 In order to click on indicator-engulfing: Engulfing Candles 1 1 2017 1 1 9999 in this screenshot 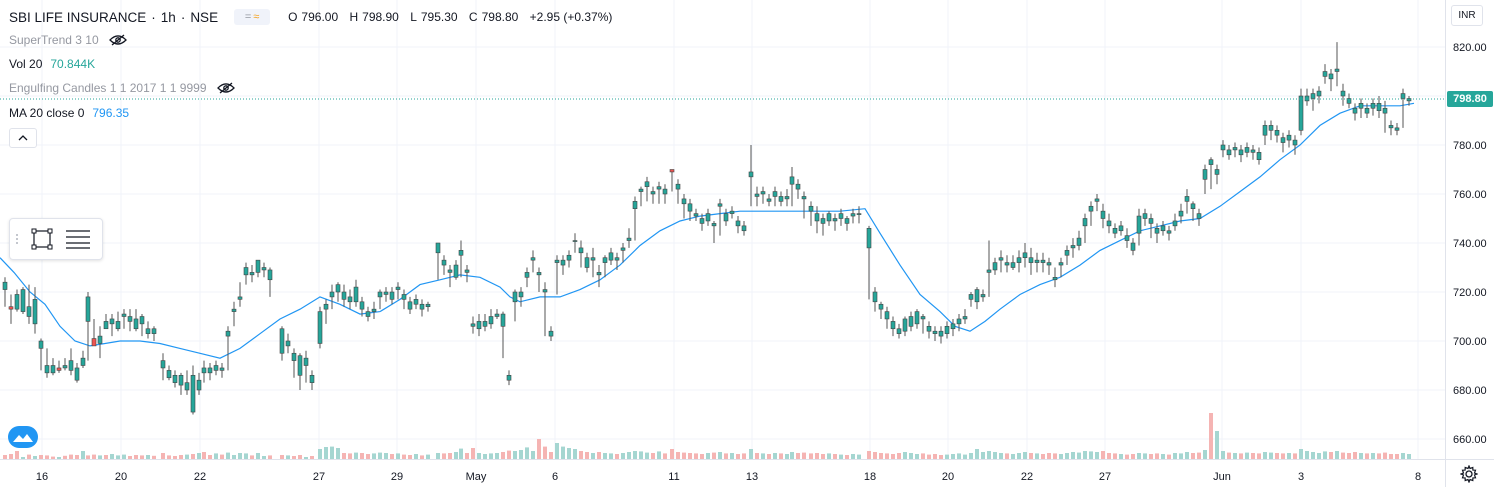, I will do `click(122, 88)`.